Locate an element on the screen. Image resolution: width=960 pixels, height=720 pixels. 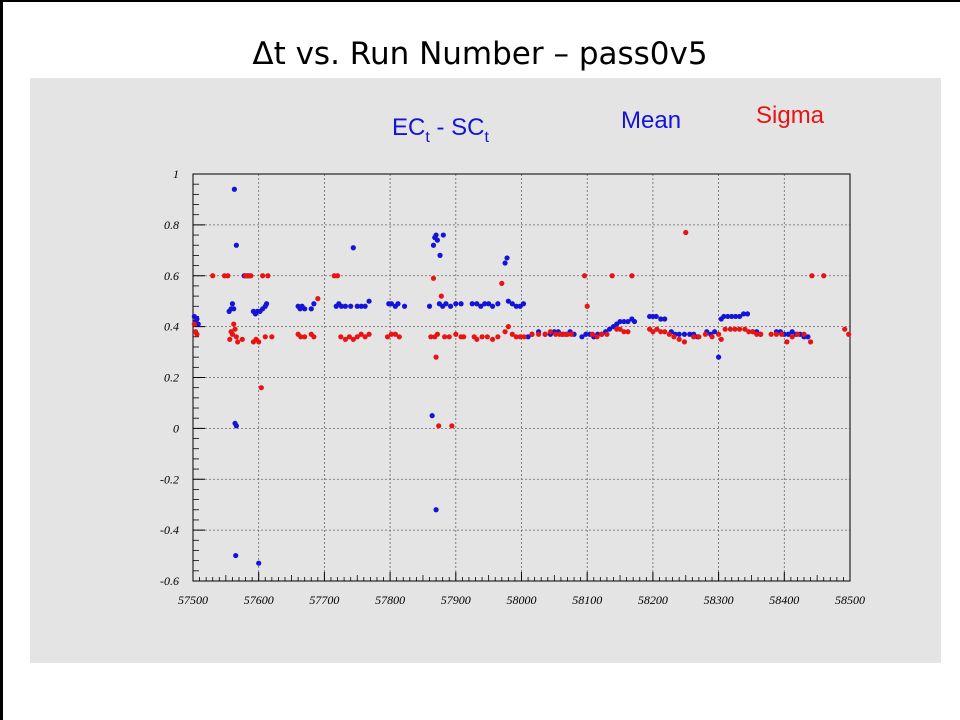
quantity-label: ECt - SCt is located at coordinates (440, 130).